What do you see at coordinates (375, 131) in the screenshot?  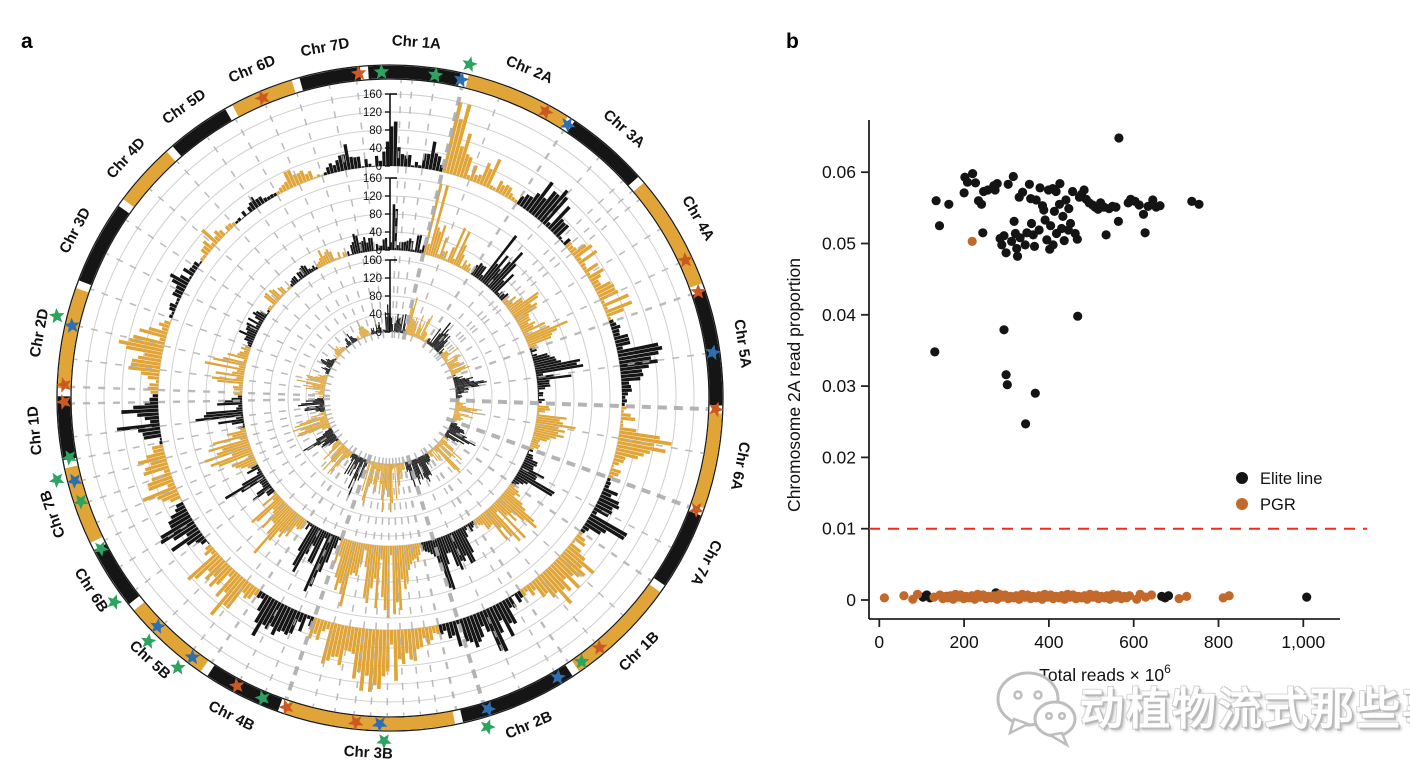 I see `radial-axis-tick-label: 80` at bounding box center [375, 131].